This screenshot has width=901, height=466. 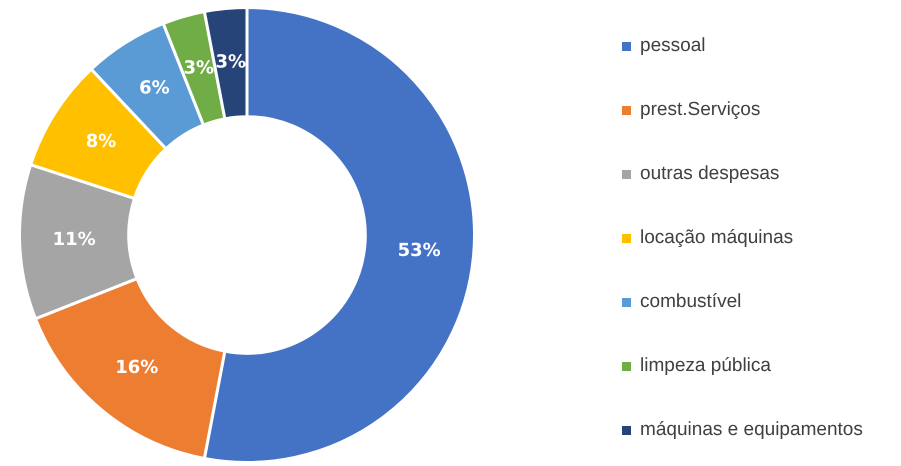 I want to click on legend-label: prest.Serviços, so click(x=700, y=110).